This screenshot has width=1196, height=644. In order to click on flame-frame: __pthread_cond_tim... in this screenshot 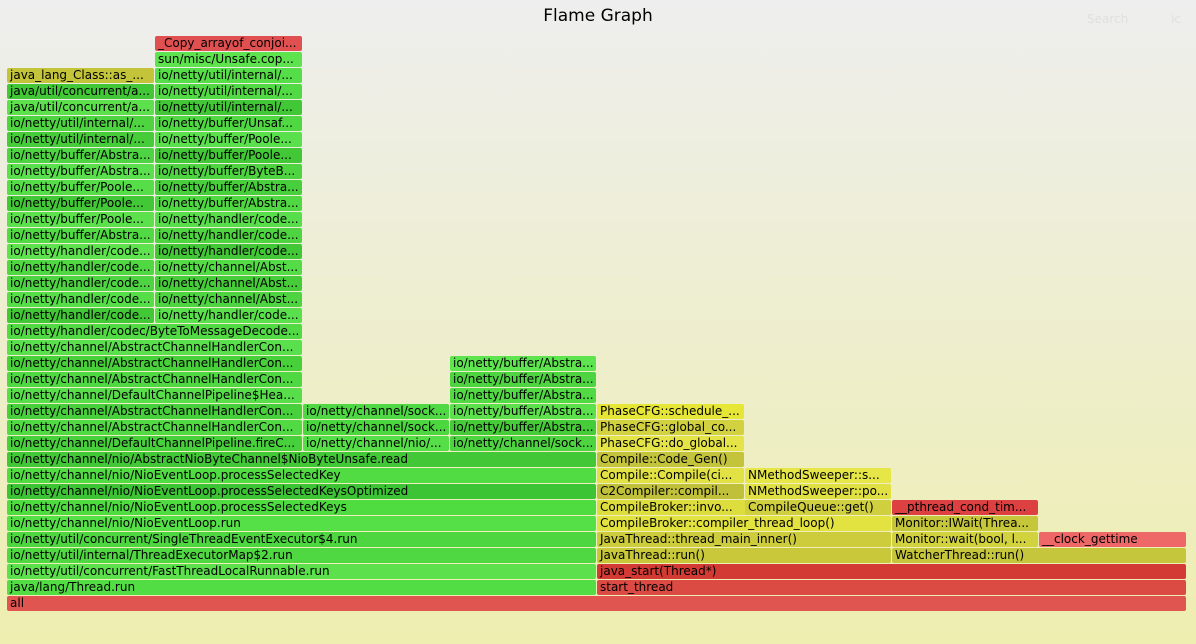, I will do `click(965, 507)`.